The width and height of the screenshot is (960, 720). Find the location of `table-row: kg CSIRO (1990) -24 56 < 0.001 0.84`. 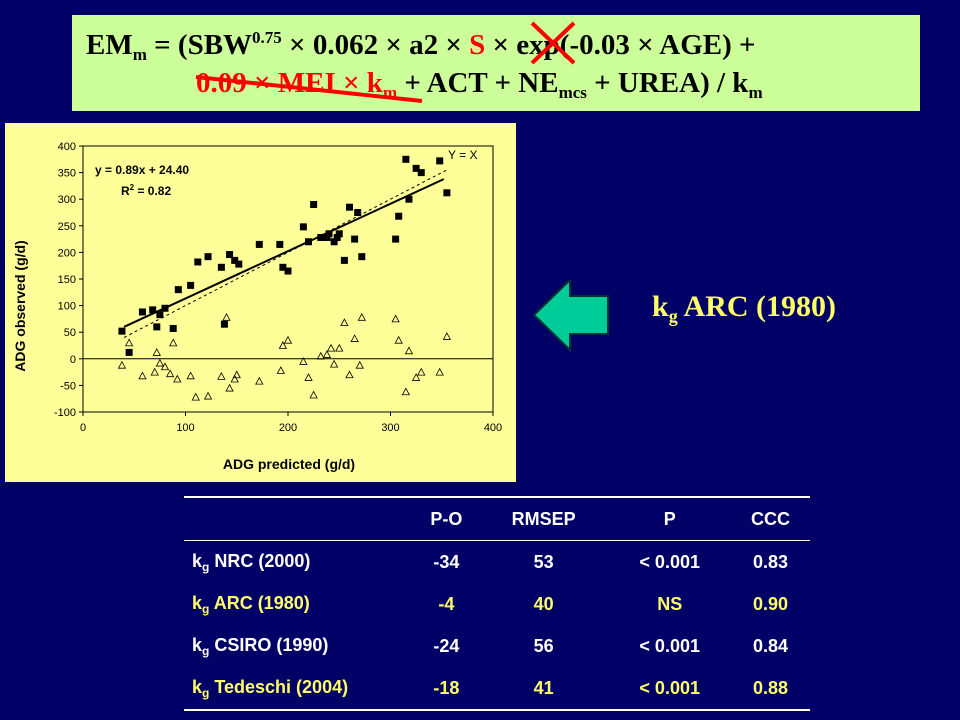

table-row: kg CSIRO (1990) -24 56 < 0.001 0.84 is located at coordinates (497, 646).